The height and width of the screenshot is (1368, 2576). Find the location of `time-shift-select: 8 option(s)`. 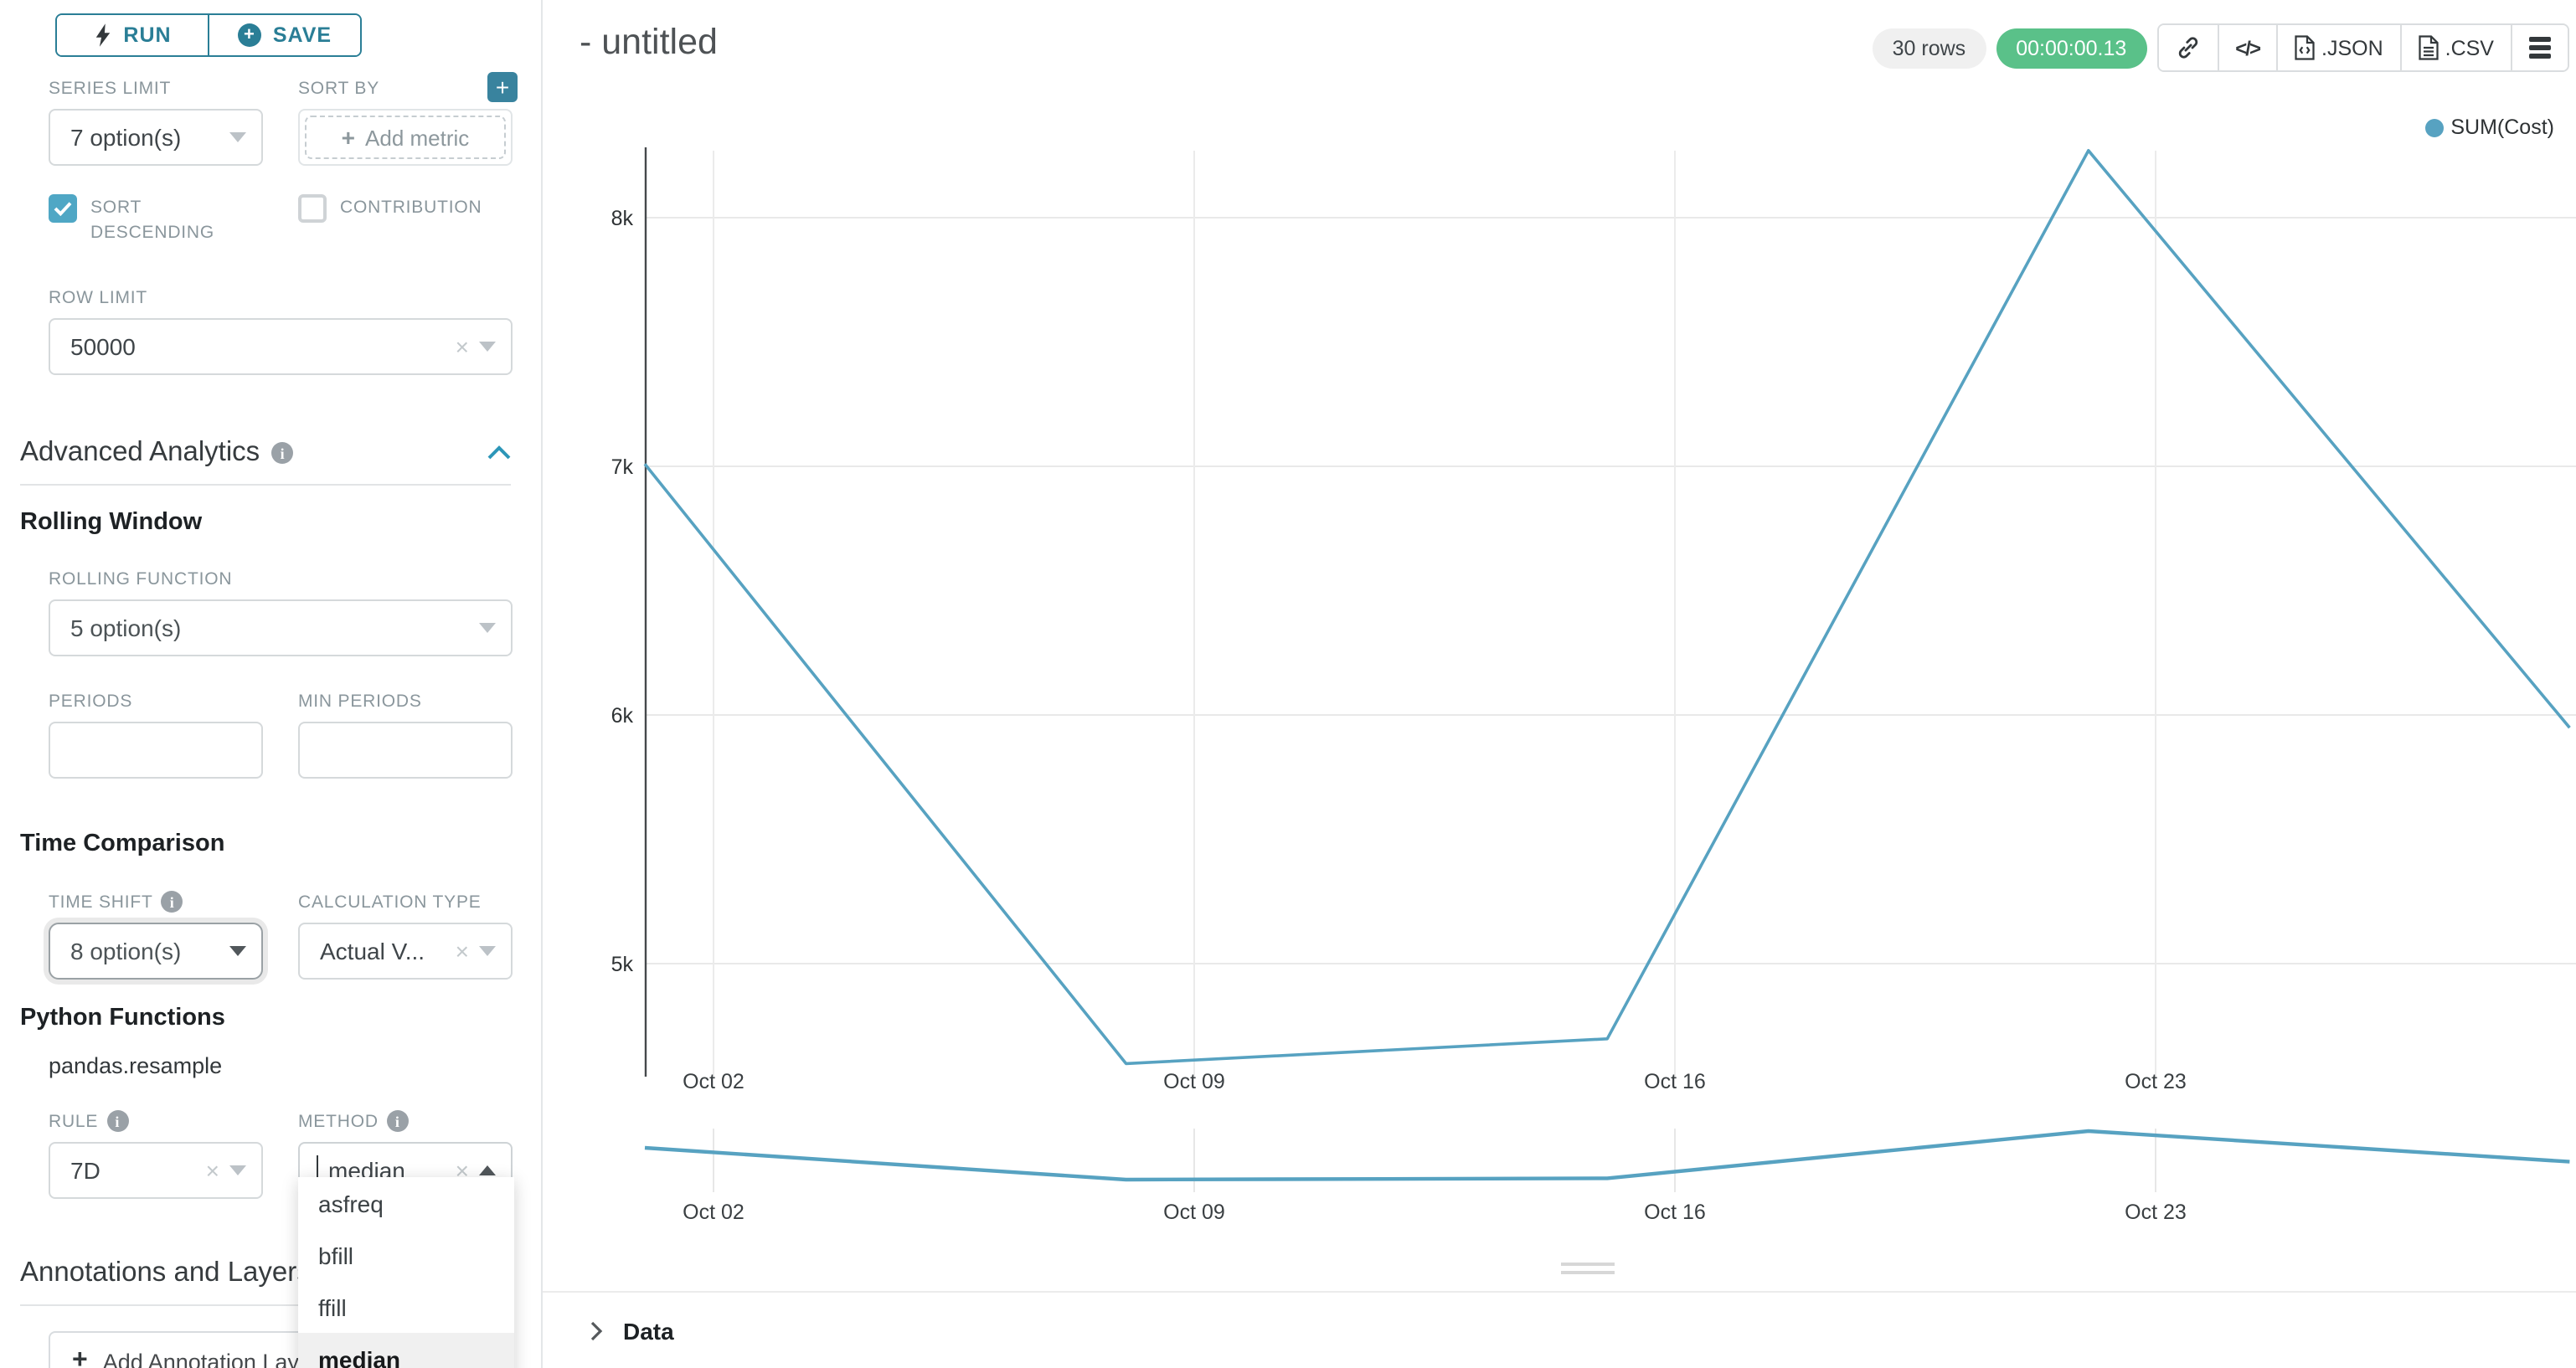

time-shift-select: 8 option(s) is located at coordinates (156, 952).